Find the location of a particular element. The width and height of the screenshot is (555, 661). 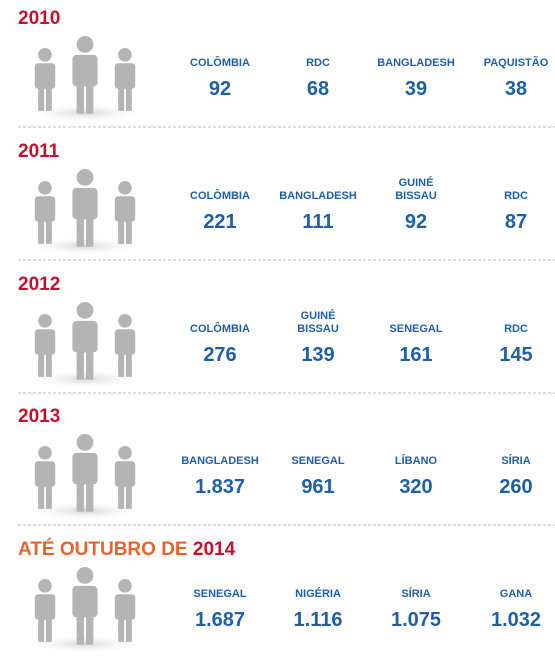

country-value: 39 is located at coordinates (416, 89).